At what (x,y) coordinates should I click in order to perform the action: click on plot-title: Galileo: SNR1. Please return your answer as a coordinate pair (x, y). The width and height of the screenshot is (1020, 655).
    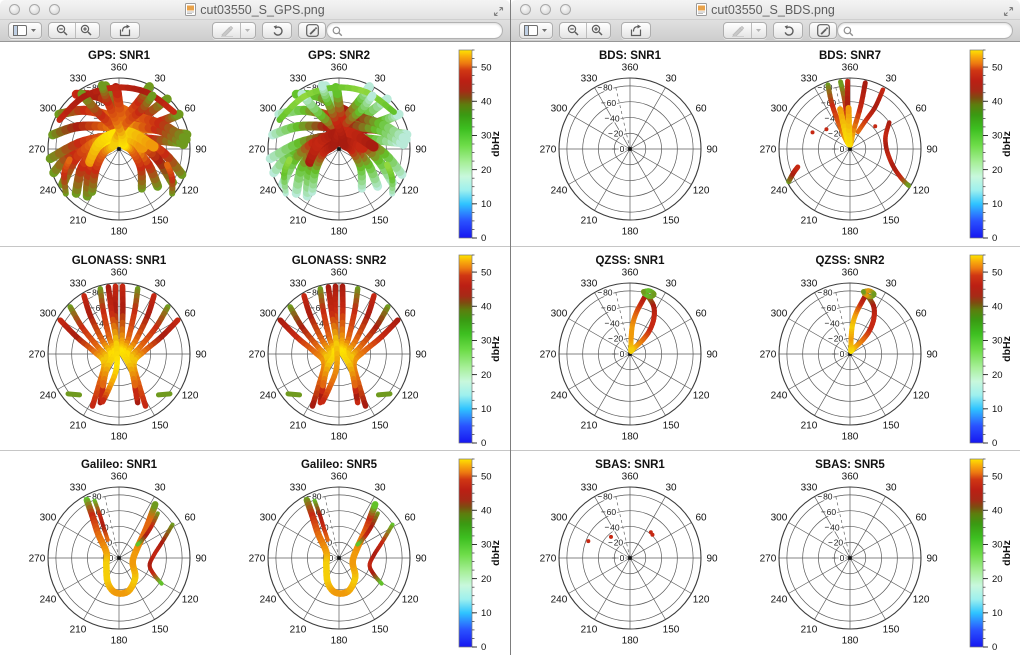
    Looking at the image, I should click on (119, 465).